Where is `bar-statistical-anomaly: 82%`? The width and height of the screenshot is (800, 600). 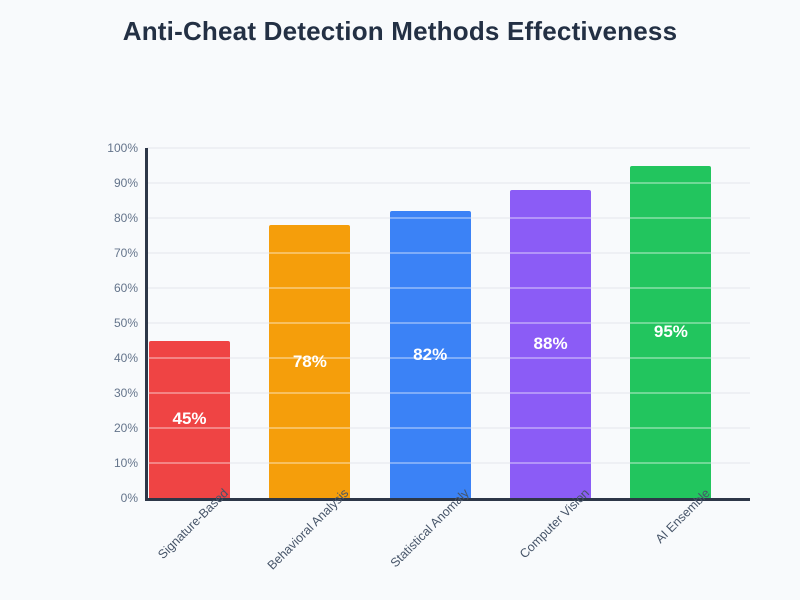 bar-statistical-anomaly: 82% is located at coordinates (430, 354).